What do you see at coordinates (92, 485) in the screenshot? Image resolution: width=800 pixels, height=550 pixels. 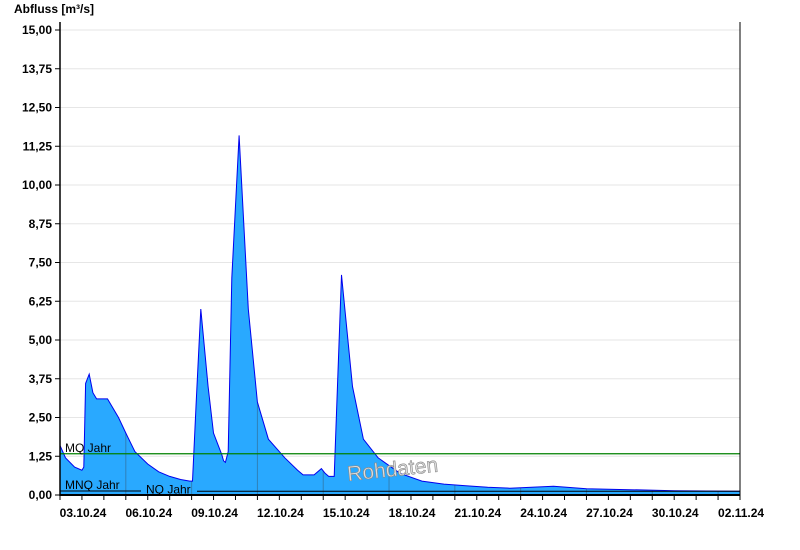 I see `mnq-label: MNQ Jahr` at bounding box center [92, 485].